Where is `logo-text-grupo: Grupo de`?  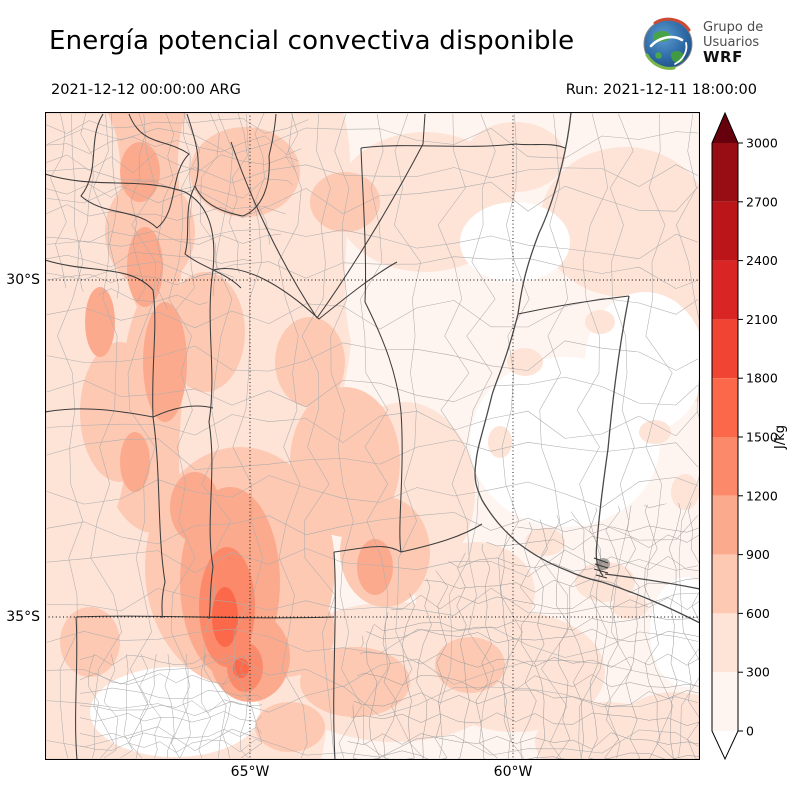
logo-text-grupo: Grupo de is located at coordinates (733, 27).